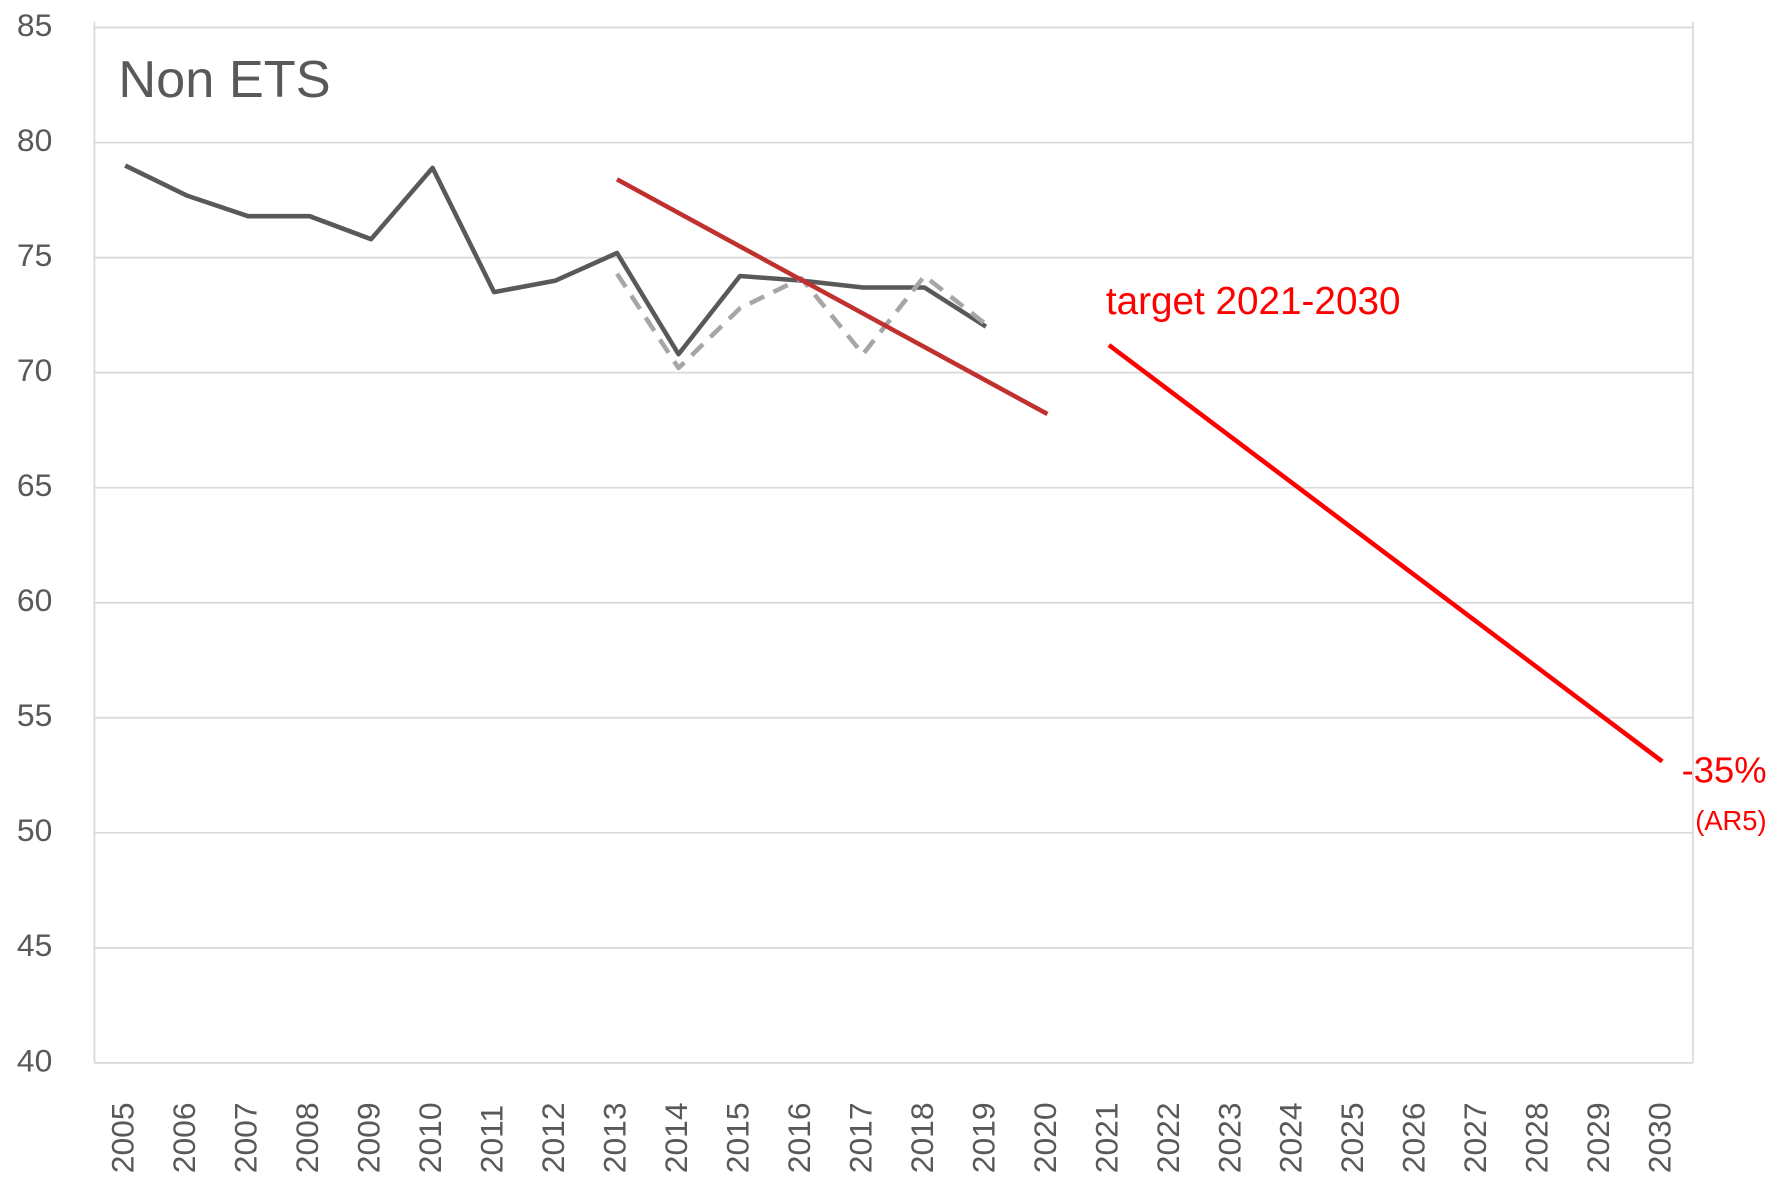  Describe the element at coordinates (1168, 1137) in the screenshot. I see `x-tick-label: 2022` at that location.